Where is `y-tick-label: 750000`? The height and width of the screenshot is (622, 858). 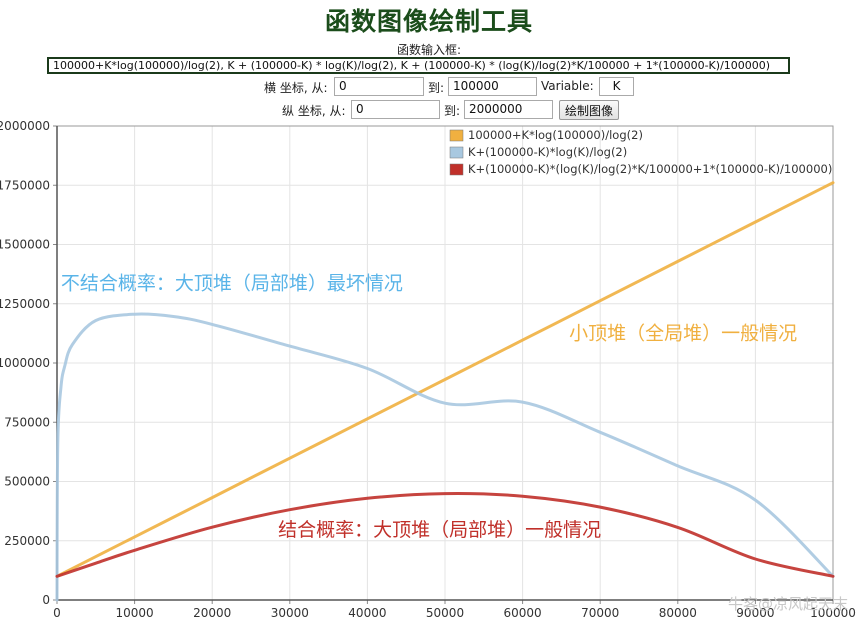 y-tick-label: 750000 is located at coordinates (27, 422).